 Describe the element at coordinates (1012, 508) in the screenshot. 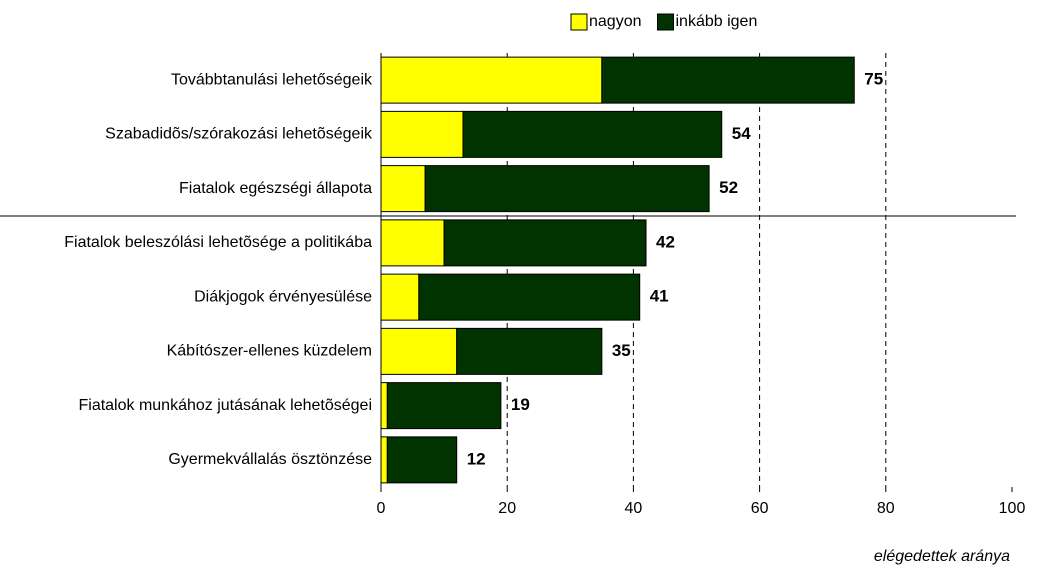

I see `x-tick-label: 100` at that location.